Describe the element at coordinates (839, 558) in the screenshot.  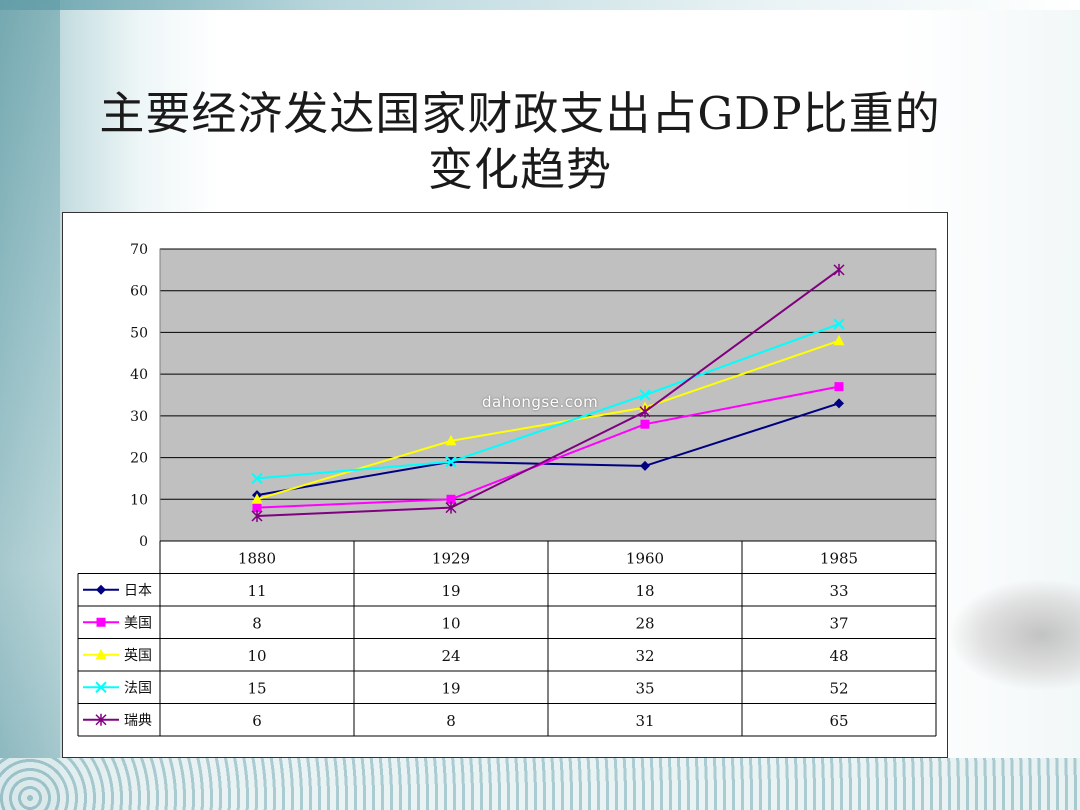
I see `x-category-label: 1985` at that location.